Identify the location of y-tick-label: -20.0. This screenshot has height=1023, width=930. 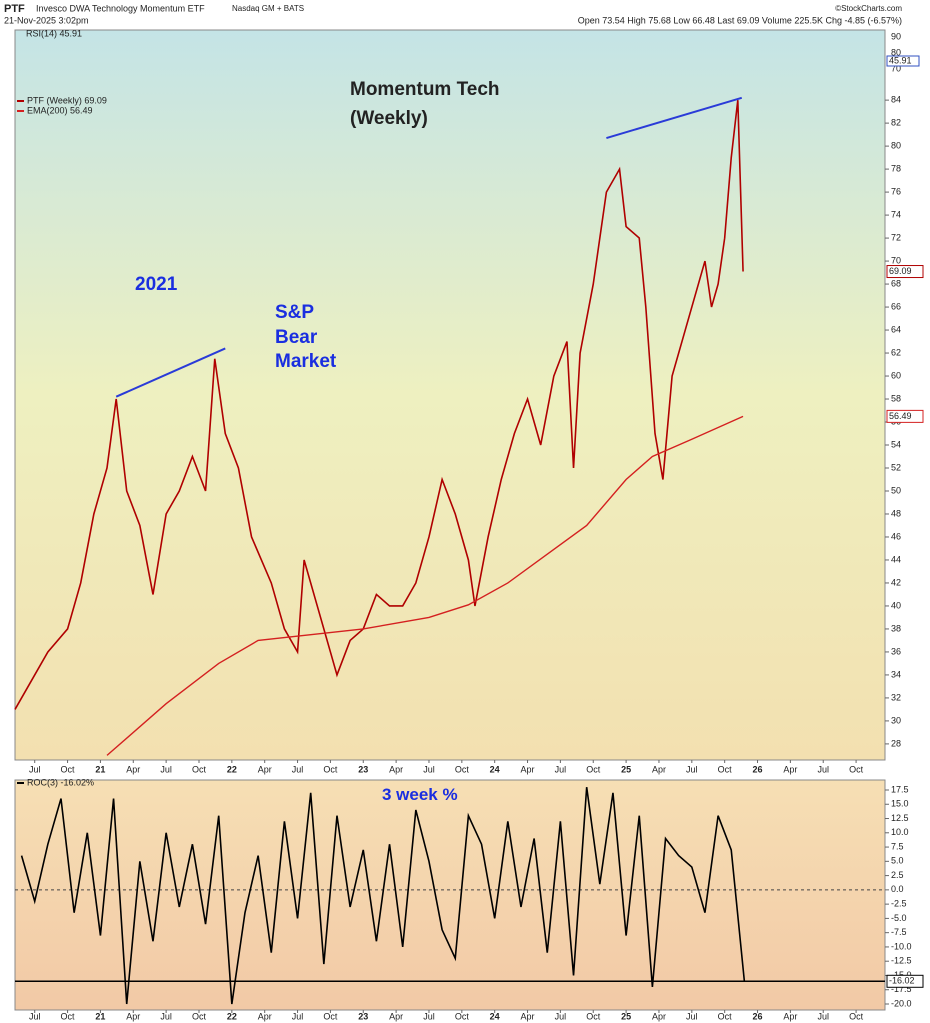
(901, 1003).